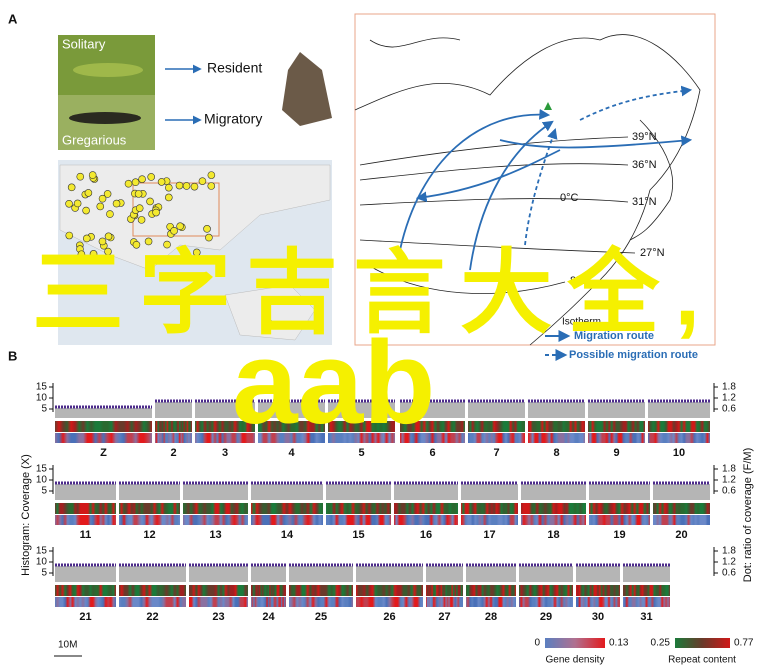  What do you see at coordinates (195, 217) in the screenshot?
I see `land` at bounding box center [195, 217].